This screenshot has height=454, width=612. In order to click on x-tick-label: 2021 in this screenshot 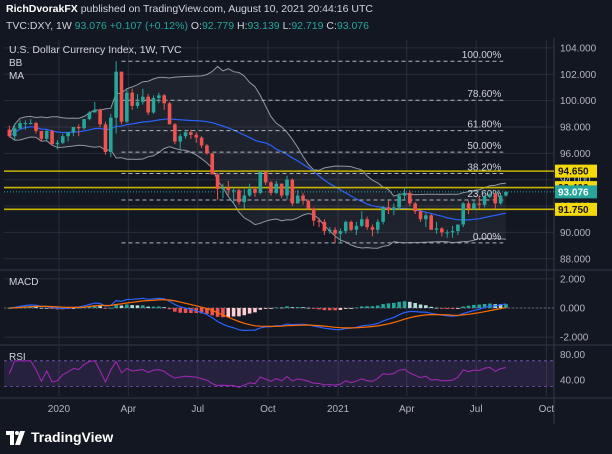, I will do `click(338, 409)`.